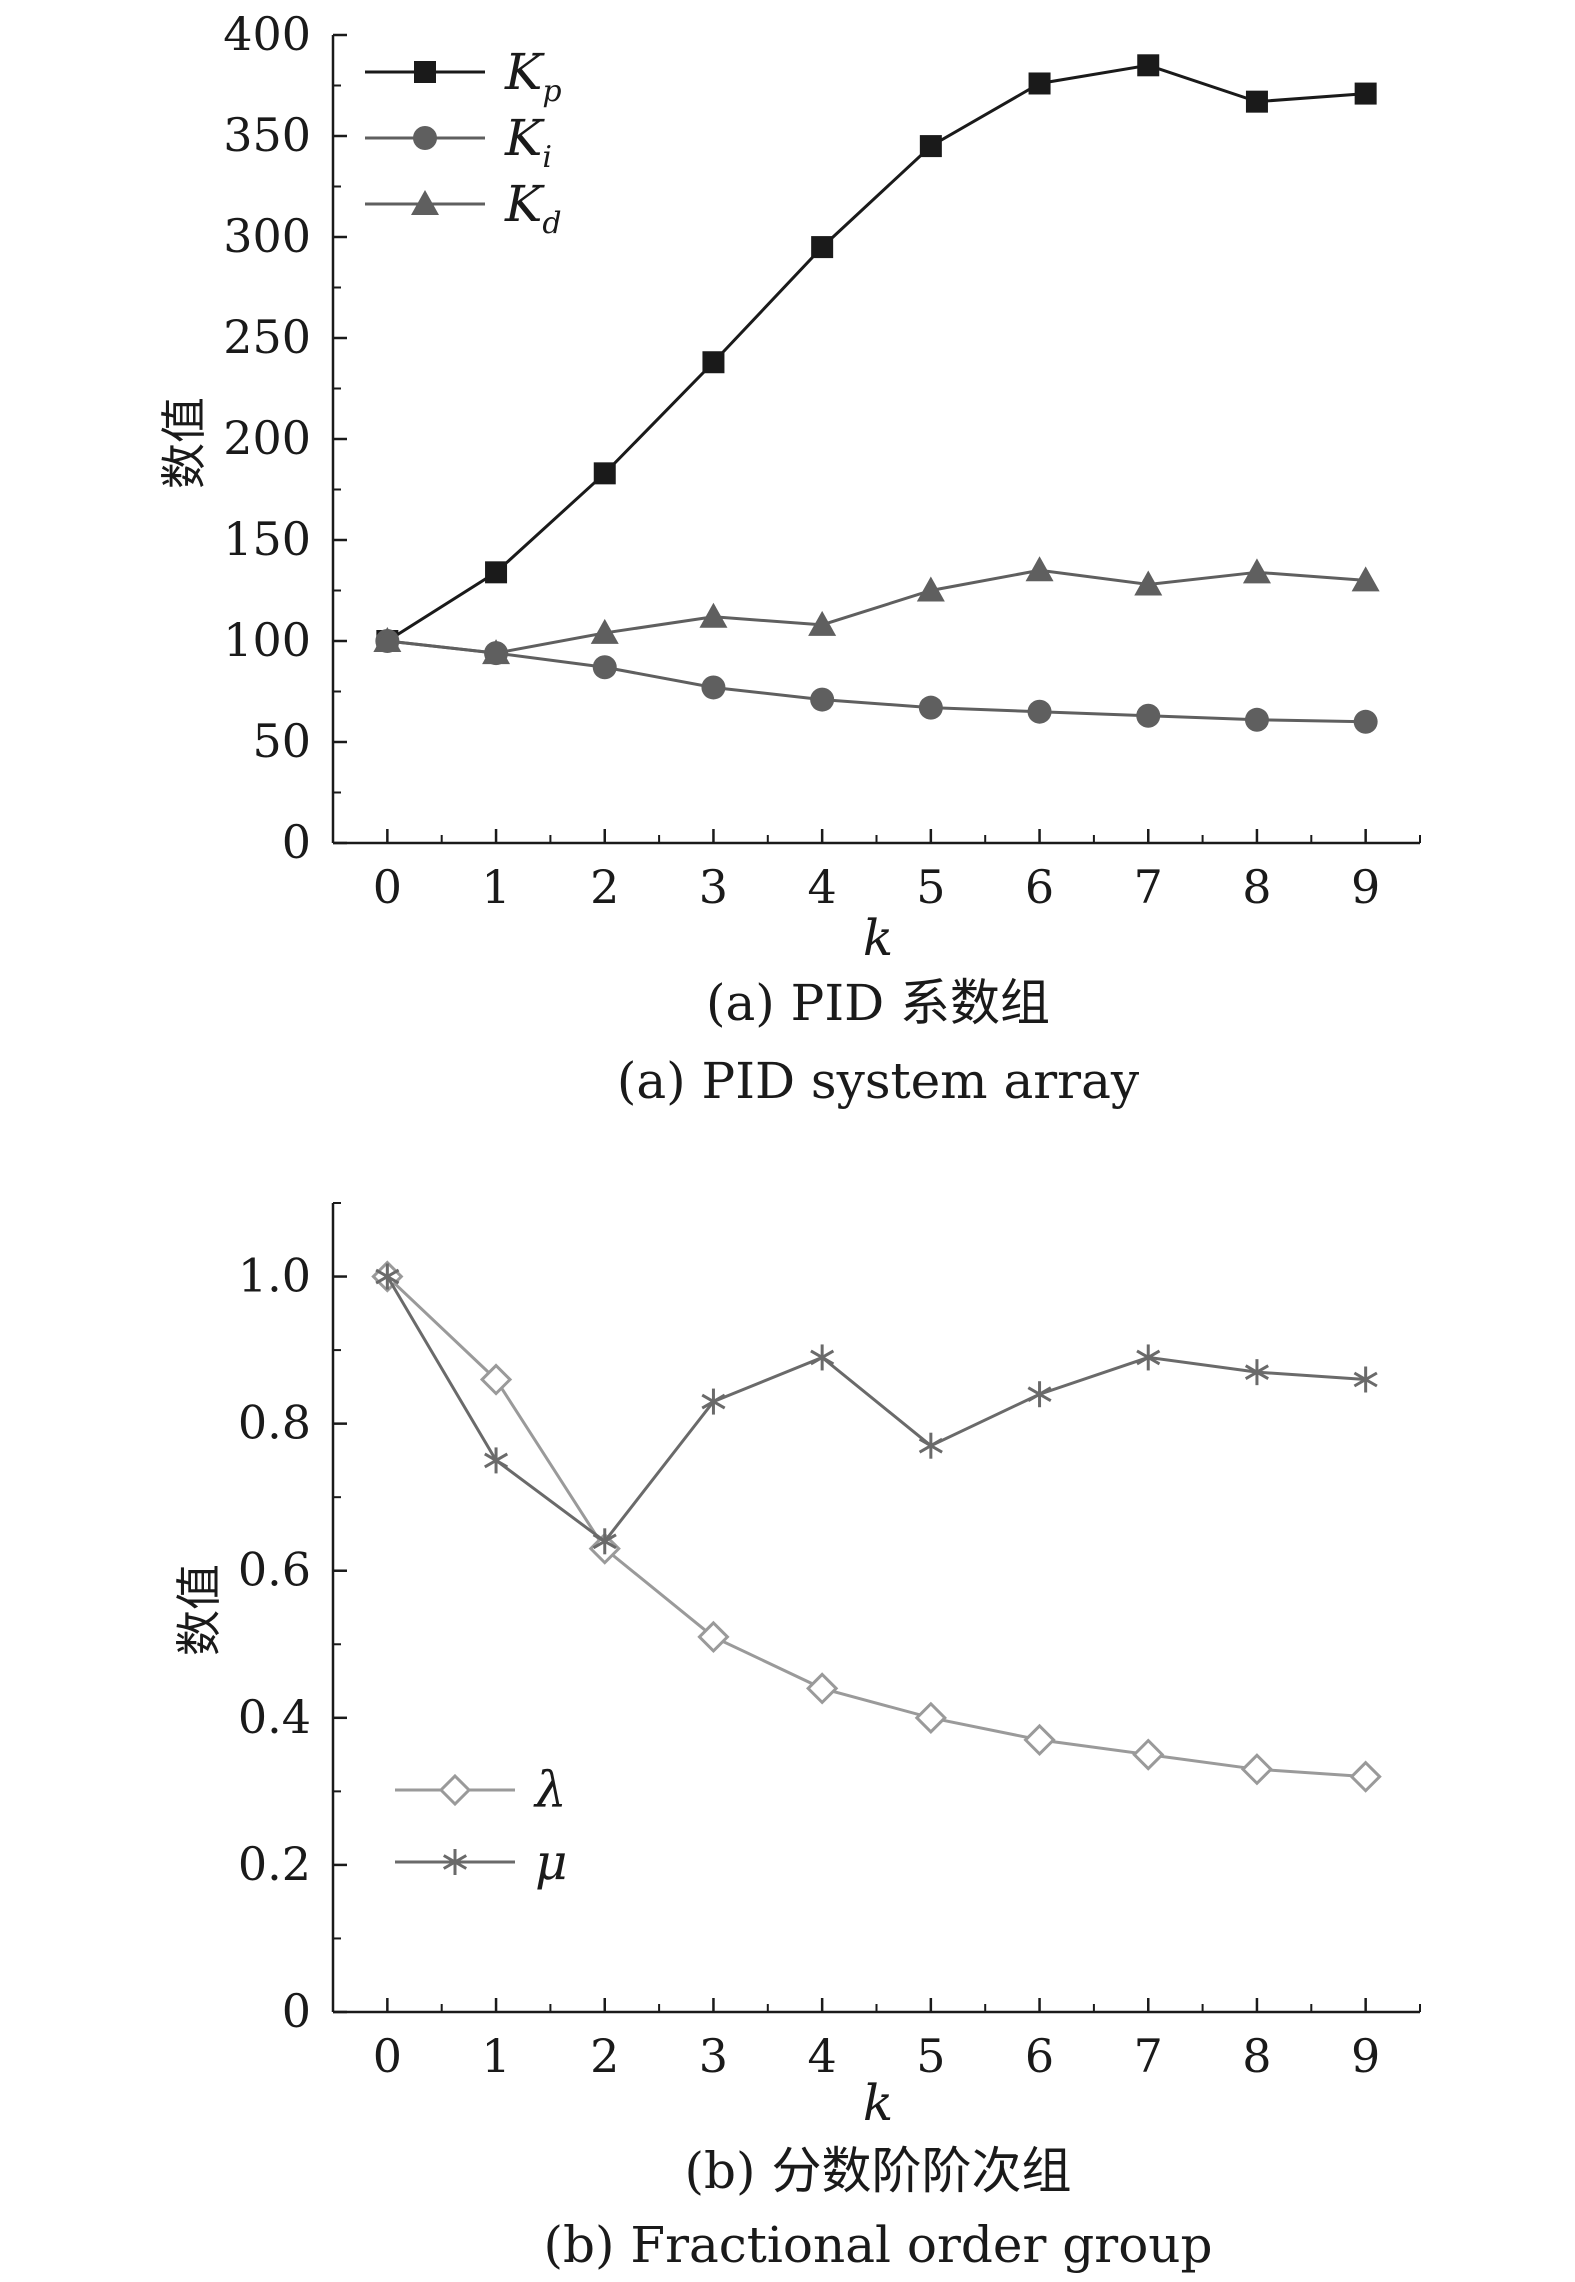  Describe the element at coordinates (463, 208) in the screenshot. I see `chart-a-legend-entry-2: Kd` at that location.